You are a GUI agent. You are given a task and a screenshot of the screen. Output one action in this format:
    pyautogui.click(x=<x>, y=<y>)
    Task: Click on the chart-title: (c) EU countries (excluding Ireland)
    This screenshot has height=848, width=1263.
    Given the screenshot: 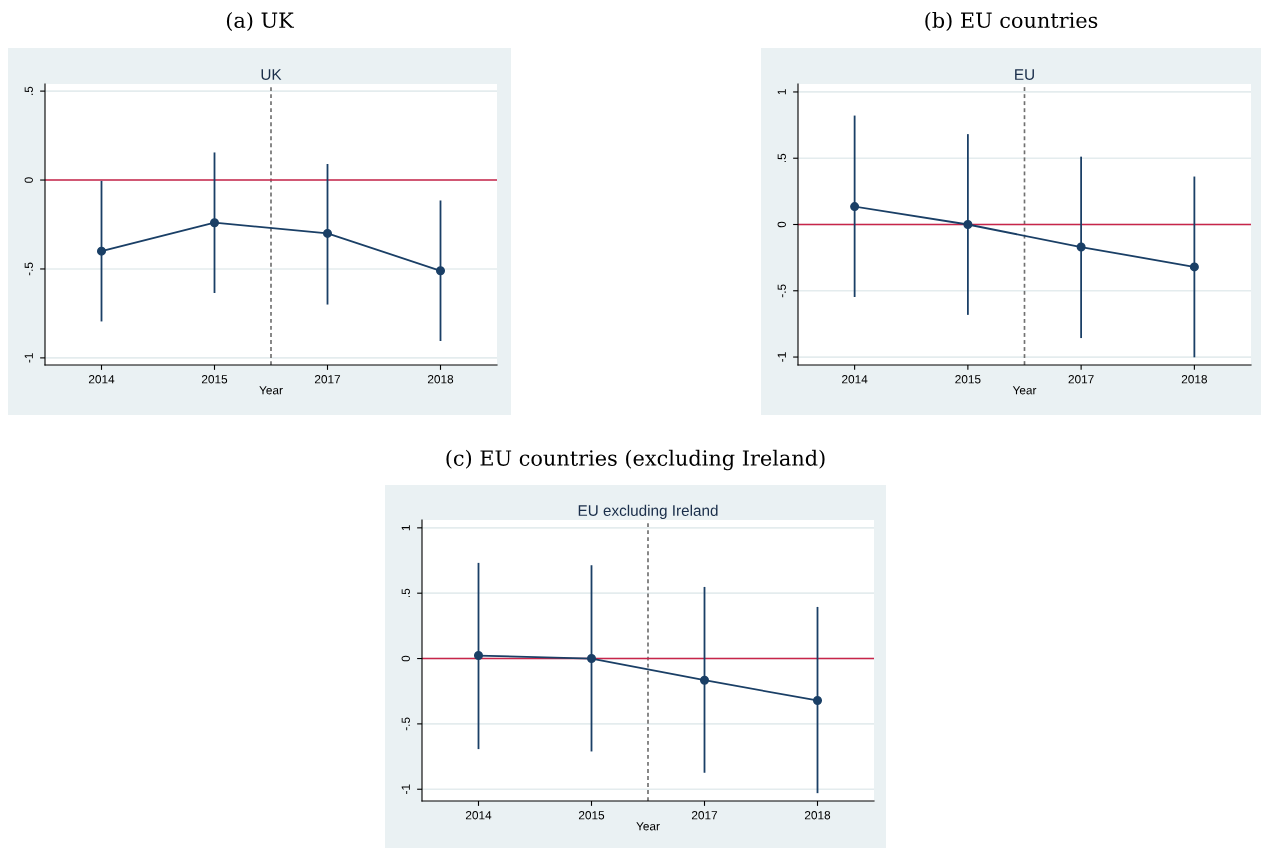 What is the action you would take?
    pyautogui.click(x=635, y=460)
    